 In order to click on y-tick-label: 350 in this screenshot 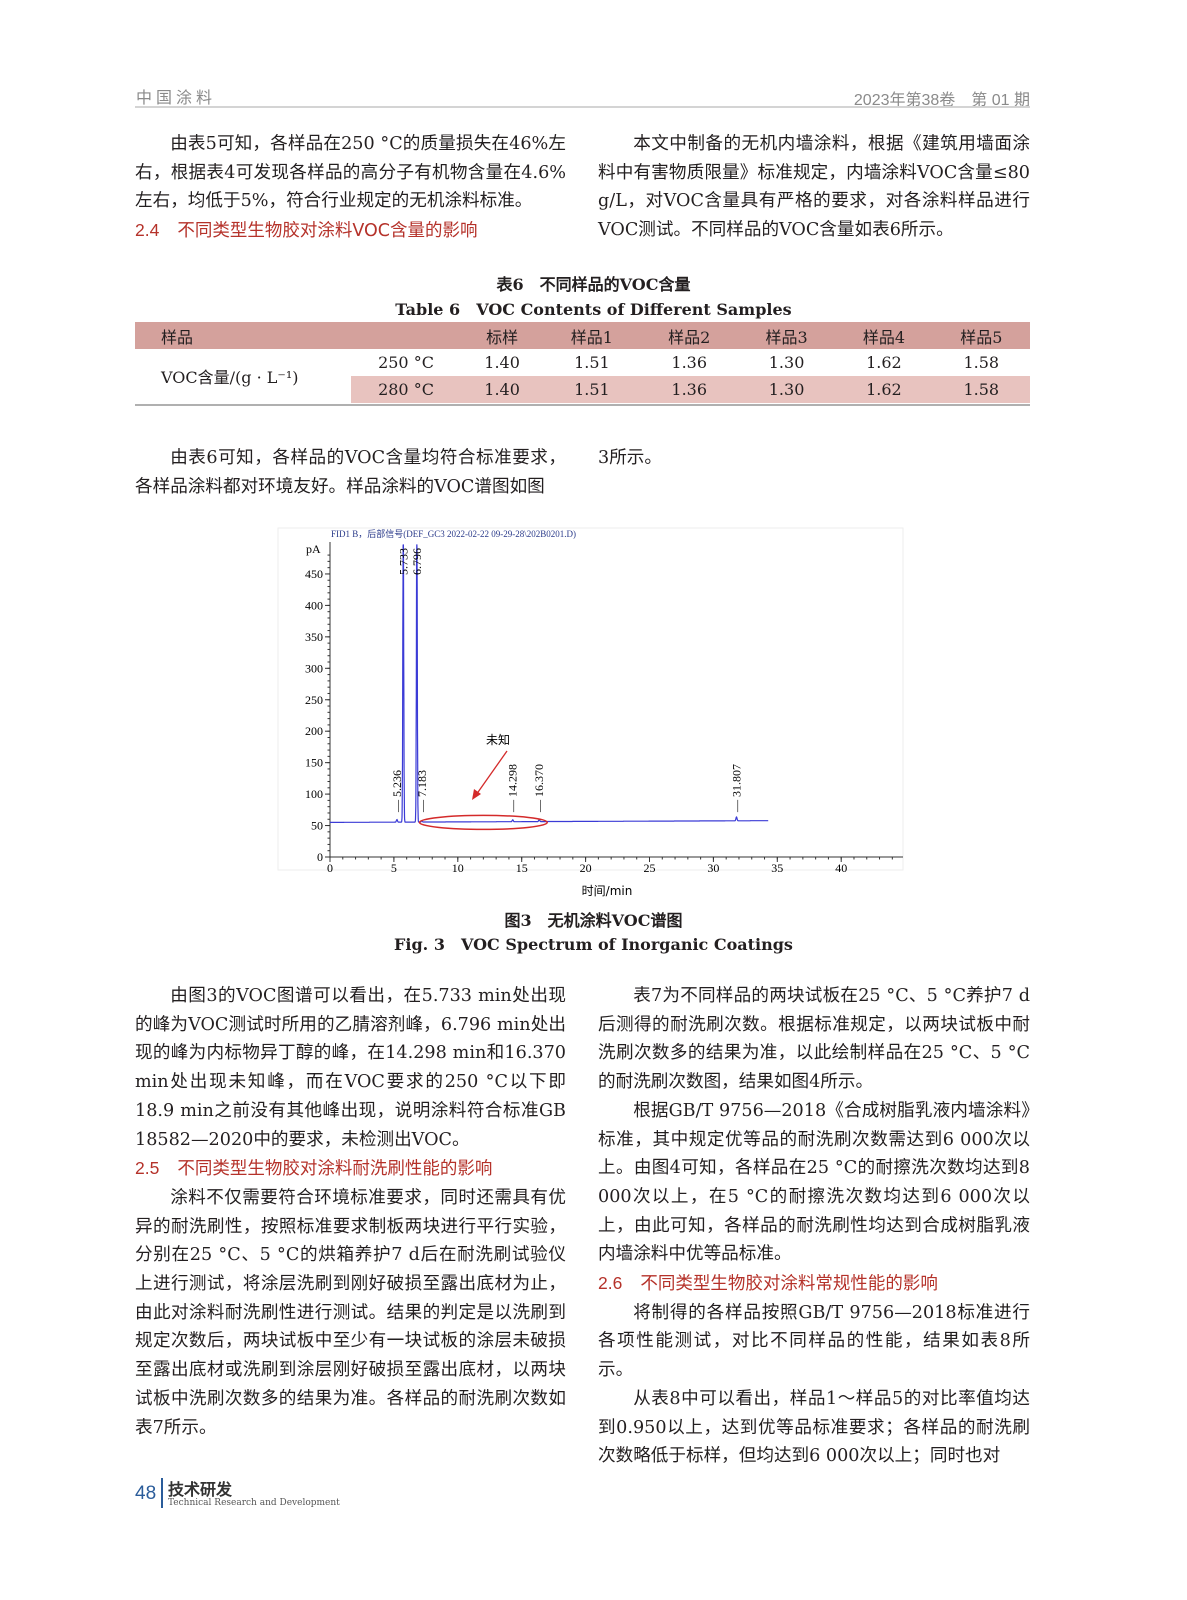, I will do `click(314, 637)`.